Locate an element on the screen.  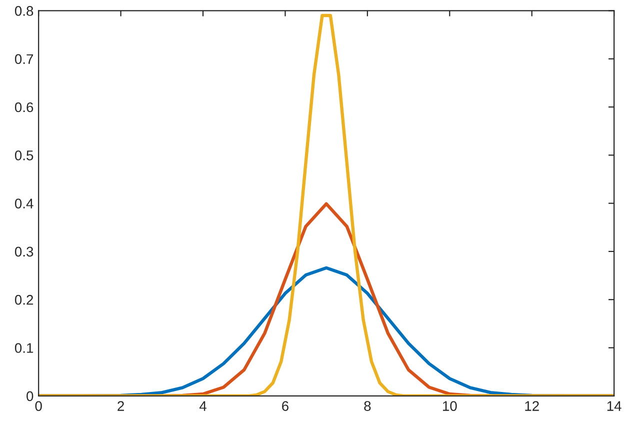
y-tick-label: 0.1 is located at coordinates (24, 348).